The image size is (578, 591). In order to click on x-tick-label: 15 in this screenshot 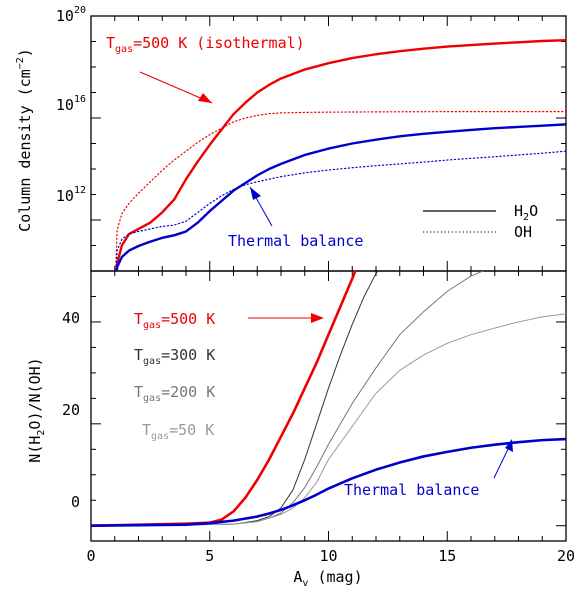, I will do `click(447, 556)`.